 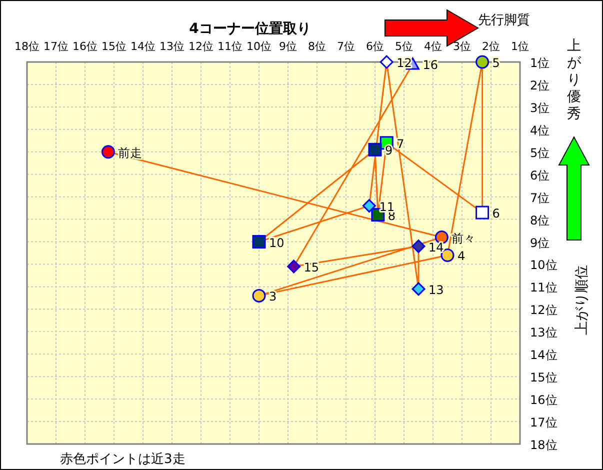 What do you see at coordinates (520, 46) in the screenshot?
I see `x-tick-label: 1位` at bounding box center [520, 46].